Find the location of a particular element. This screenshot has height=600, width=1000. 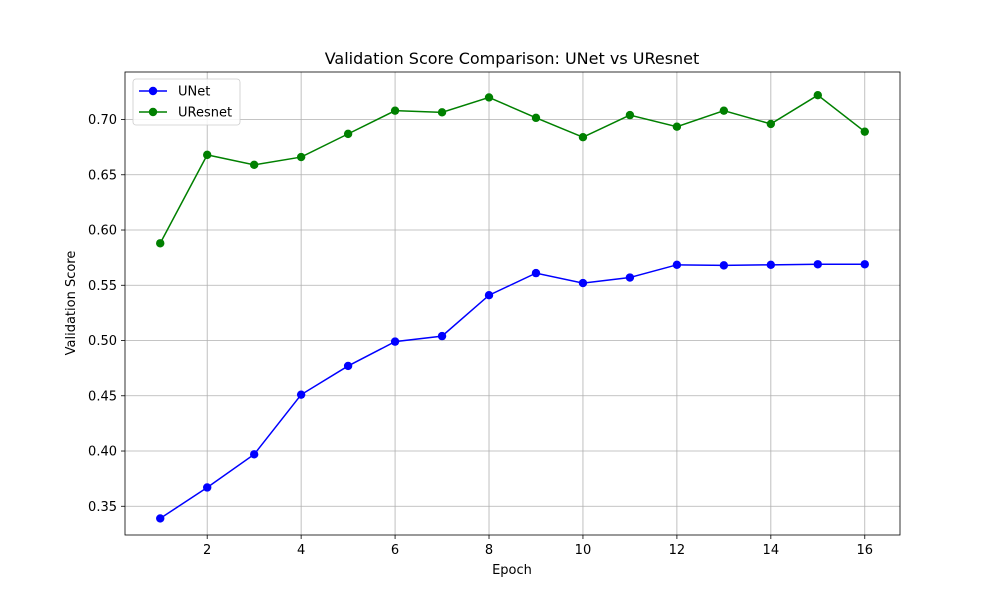

legend-label-uresnet: UResnet is located at coordinates (205, 113).